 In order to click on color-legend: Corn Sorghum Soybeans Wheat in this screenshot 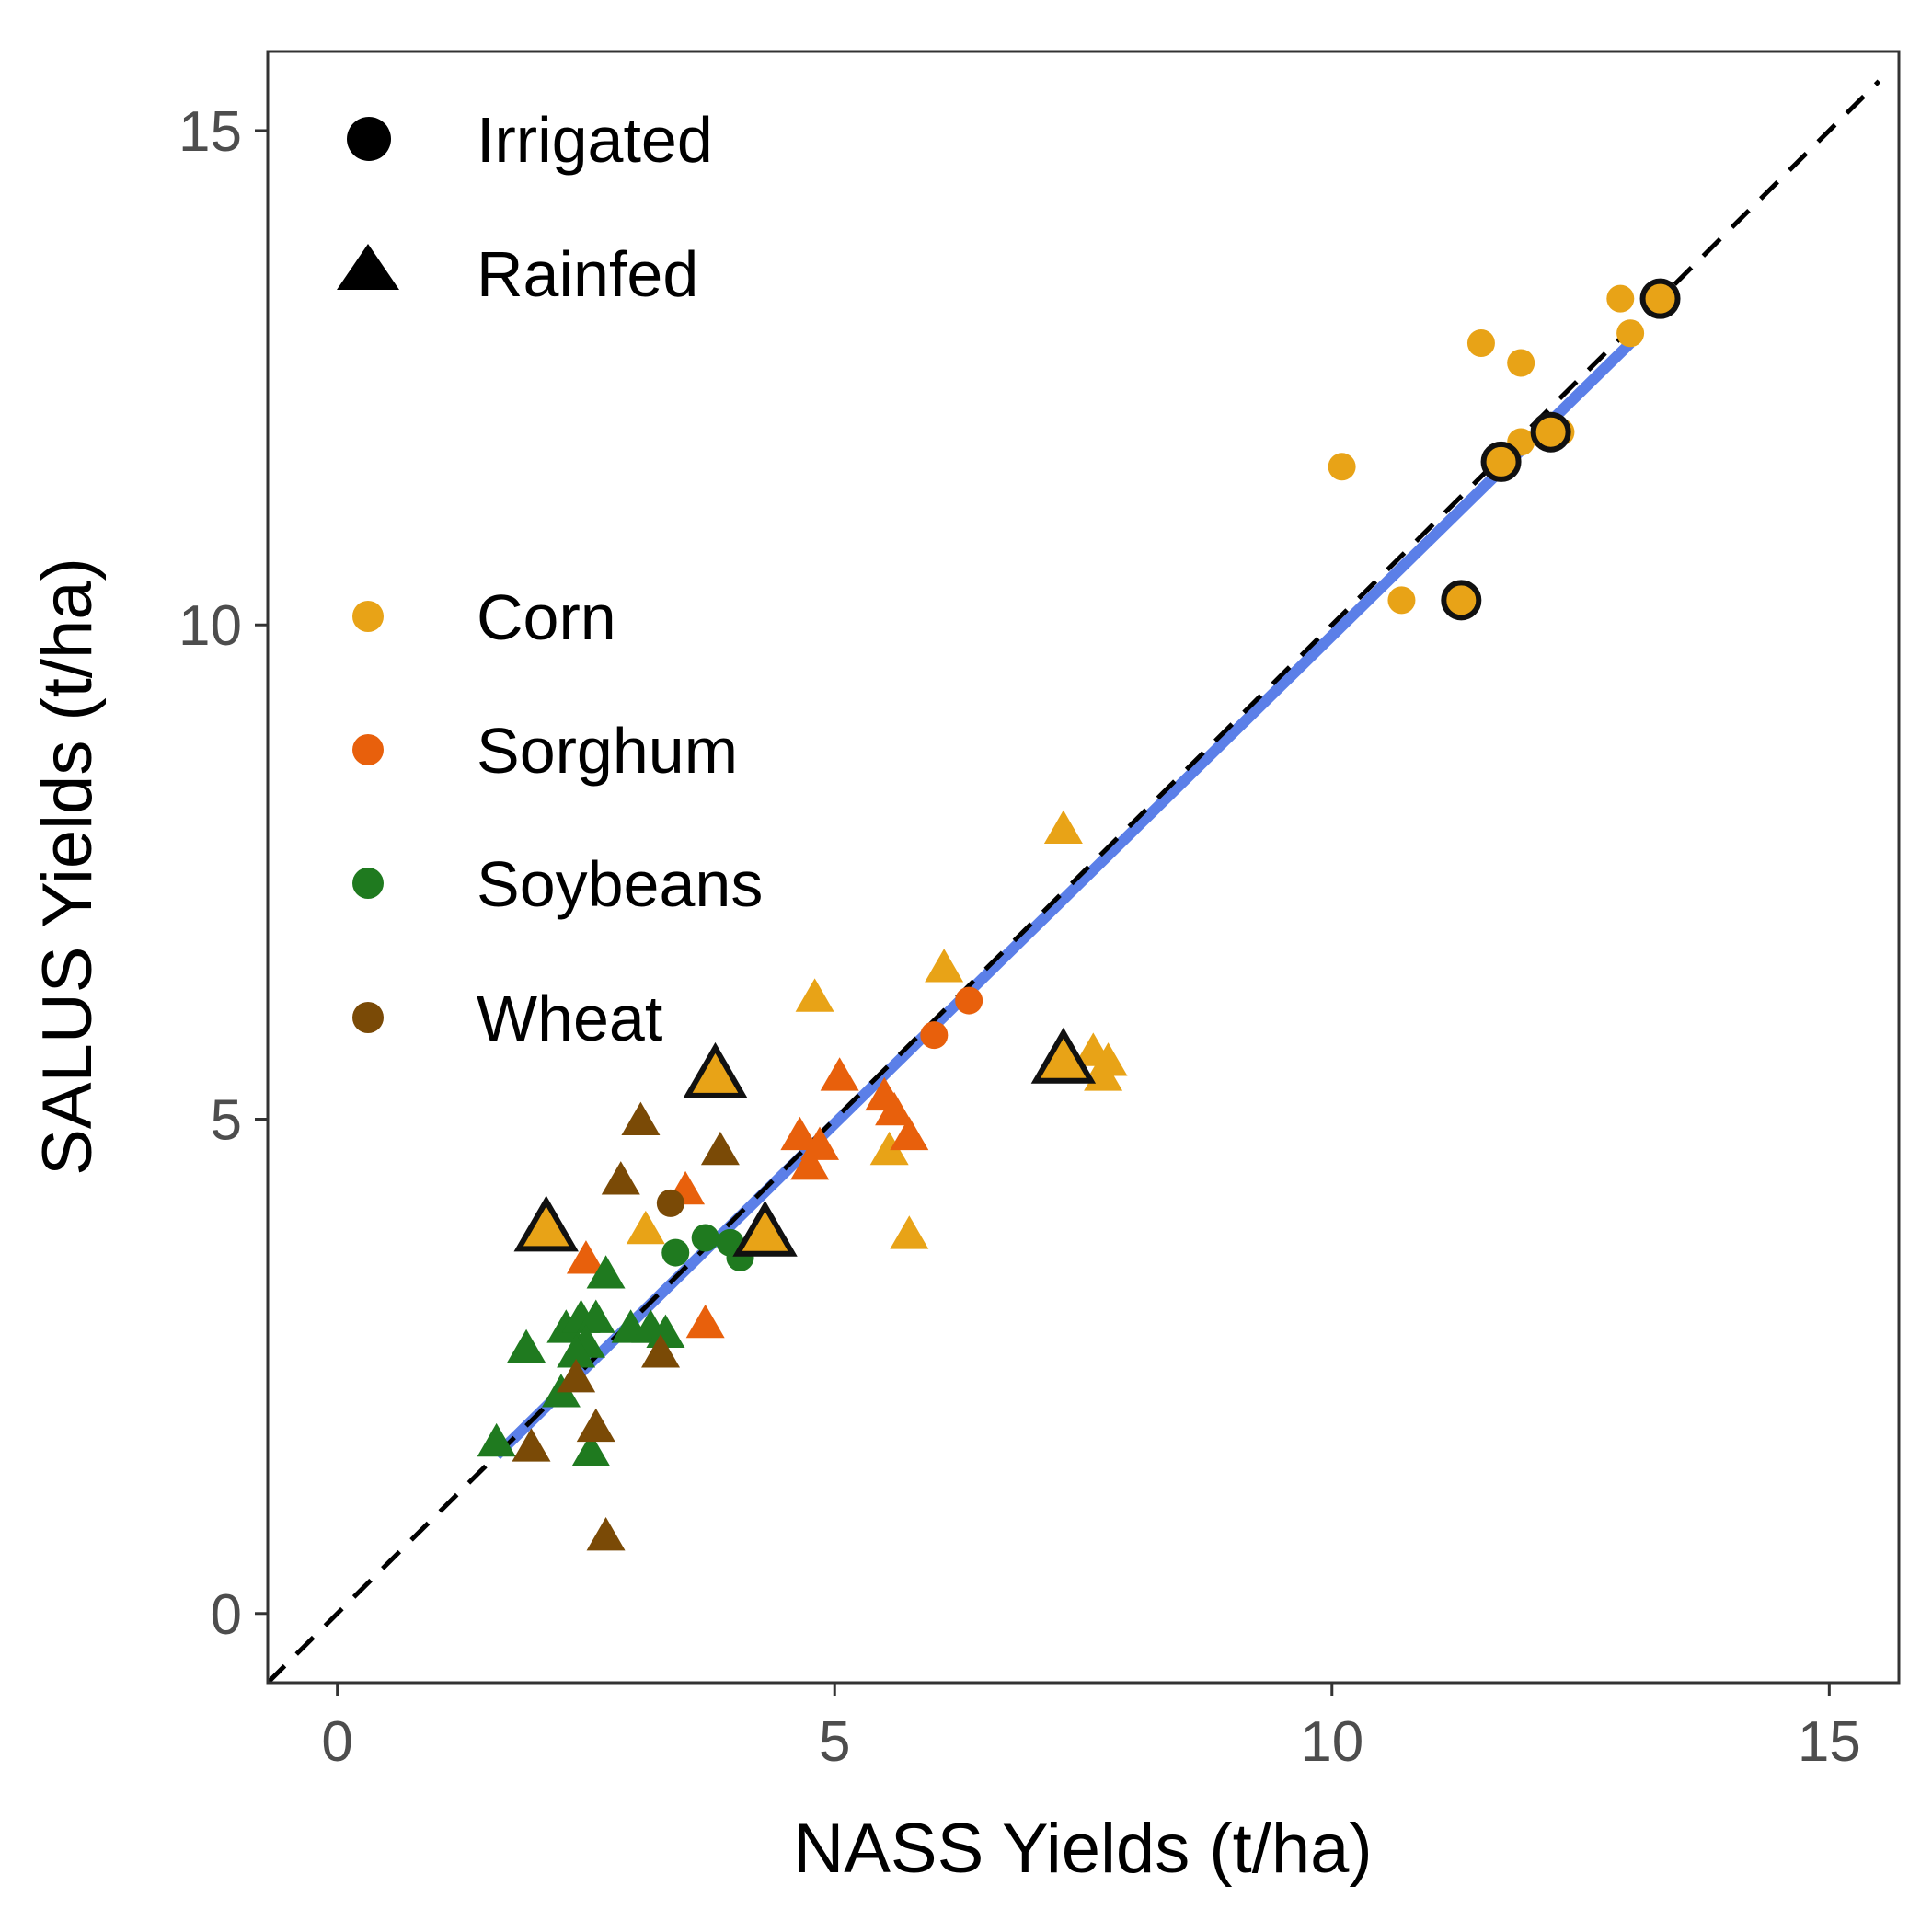, I will do `click(557, 817)`.